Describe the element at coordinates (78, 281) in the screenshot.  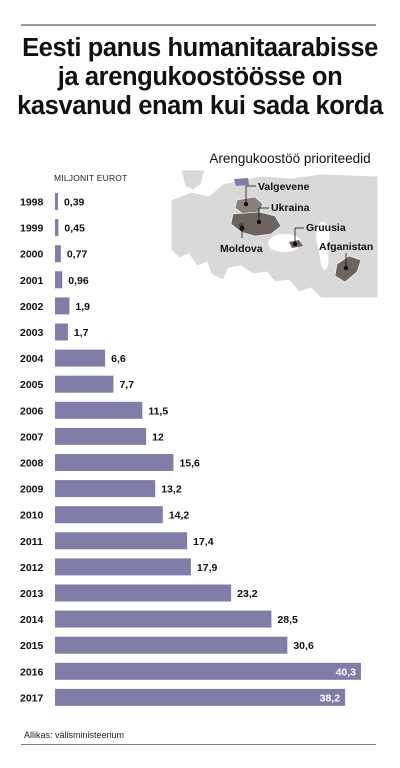
I see `value-label: 0,96` at that location.